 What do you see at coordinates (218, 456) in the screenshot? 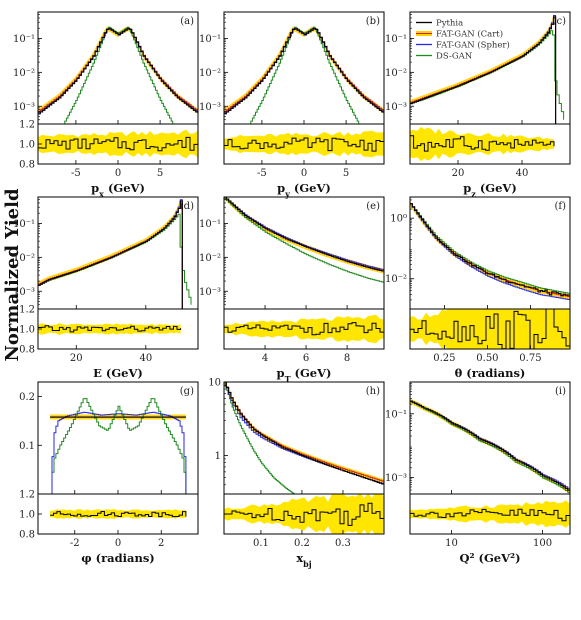
I see `ytick-label: 1` at bounding box center [218, 456].